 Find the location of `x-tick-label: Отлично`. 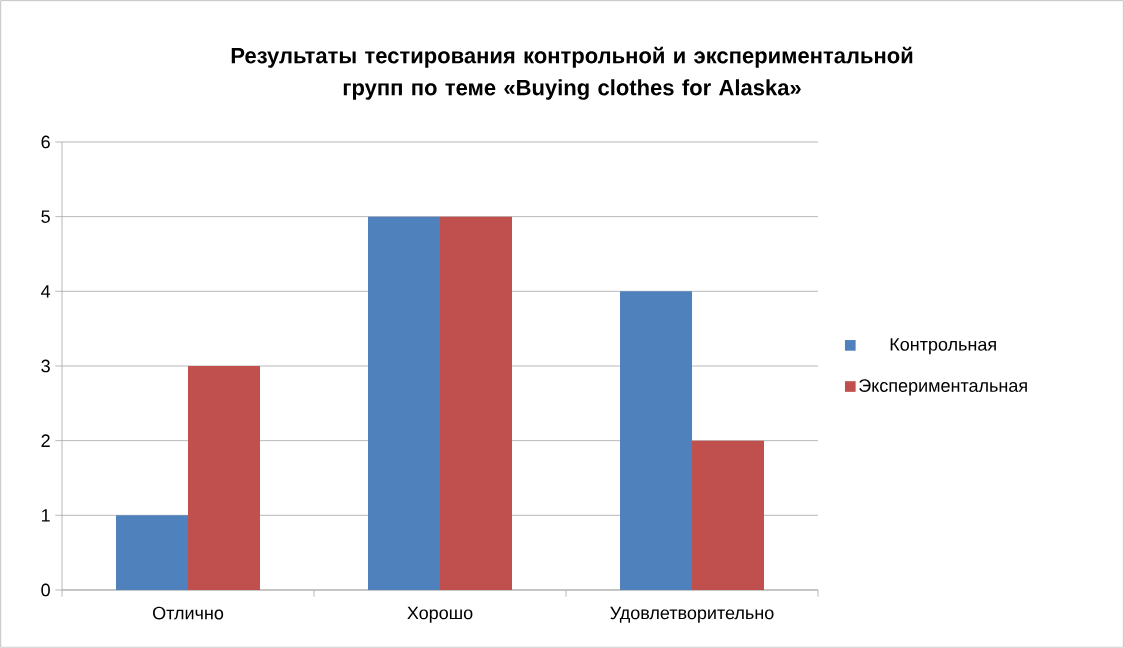

x-tick-label: Отлично is located at coordinates (188, 613).